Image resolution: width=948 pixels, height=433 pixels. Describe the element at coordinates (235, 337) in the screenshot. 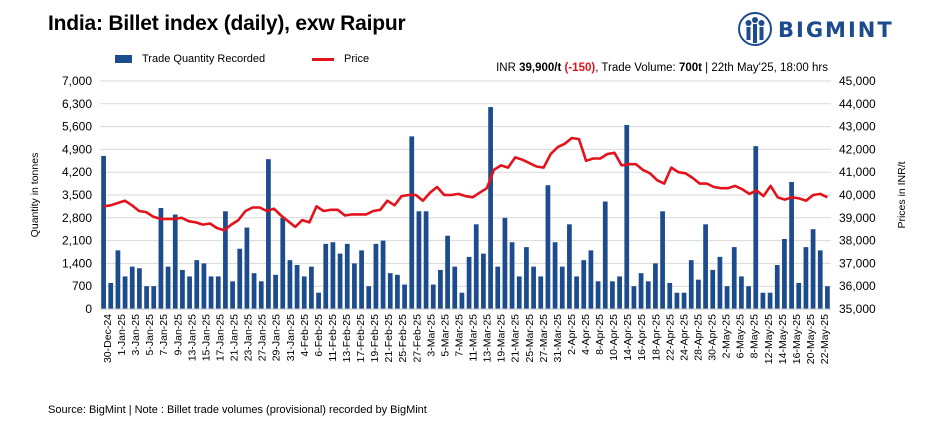

I see `x-tick-label: 21-Jan-25` at that location.